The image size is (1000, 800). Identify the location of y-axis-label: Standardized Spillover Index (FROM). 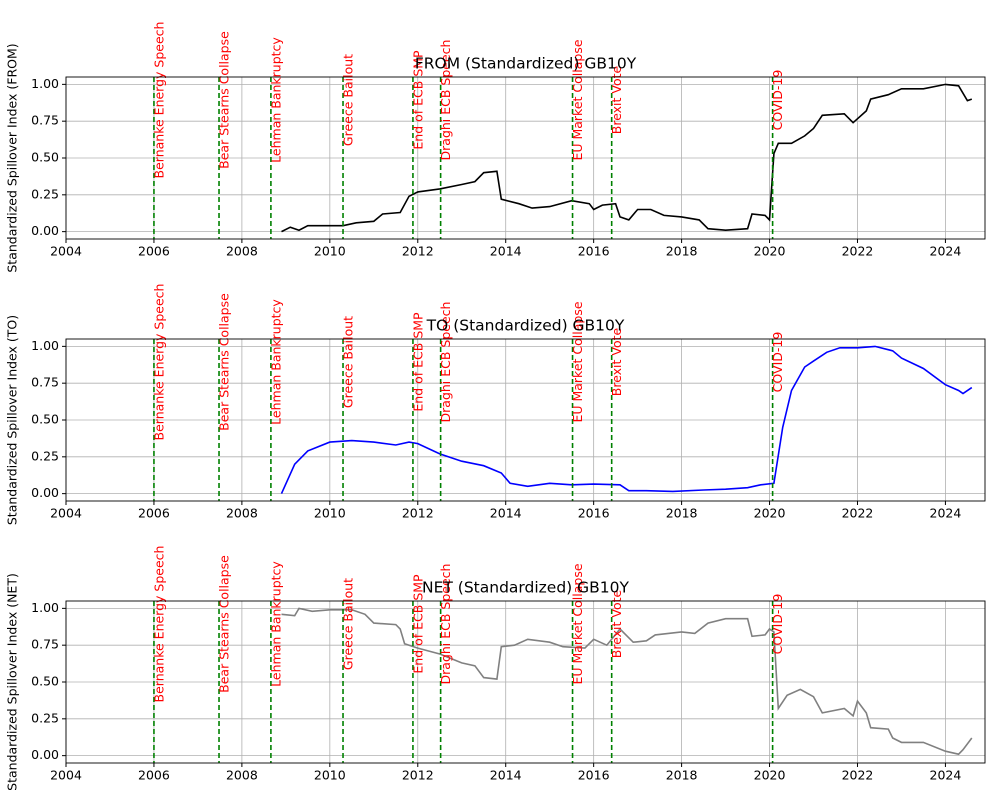
(12, 157).